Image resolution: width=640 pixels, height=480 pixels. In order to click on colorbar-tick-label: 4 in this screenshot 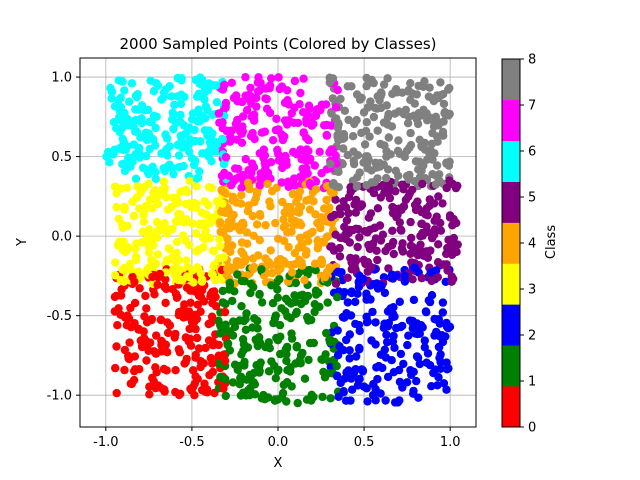, I will do `click(532, 244)`.